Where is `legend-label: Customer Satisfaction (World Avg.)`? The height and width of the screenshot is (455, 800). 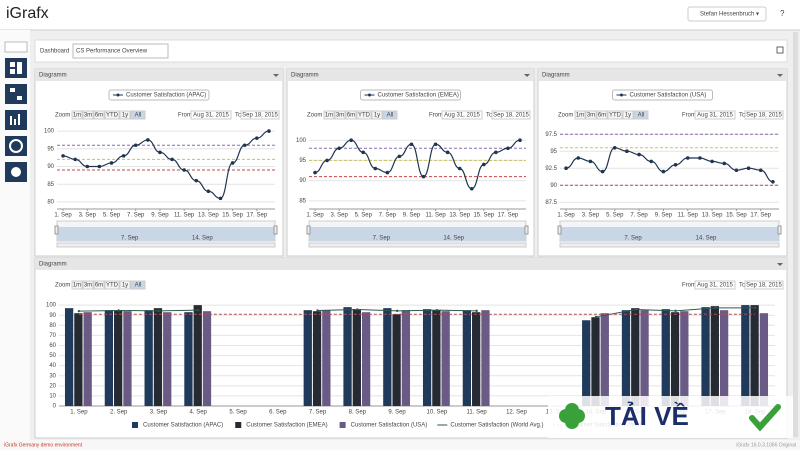 legend-label: Customer Satisfaction (World Avg.) is located at coordinates (496, 426).